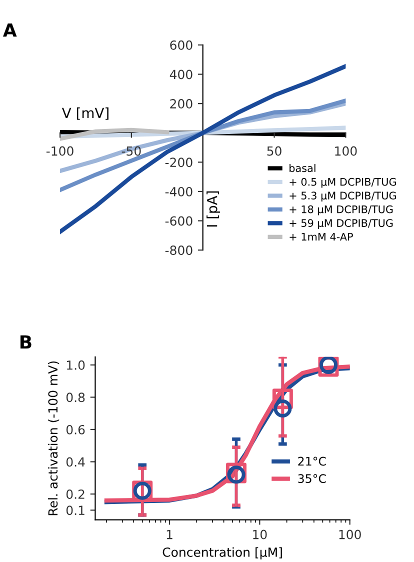  Describe the element at coordinates (341, 224) in the screenshot. I see `legend-label: + 59 µM DCPIB/TUG` at that location.